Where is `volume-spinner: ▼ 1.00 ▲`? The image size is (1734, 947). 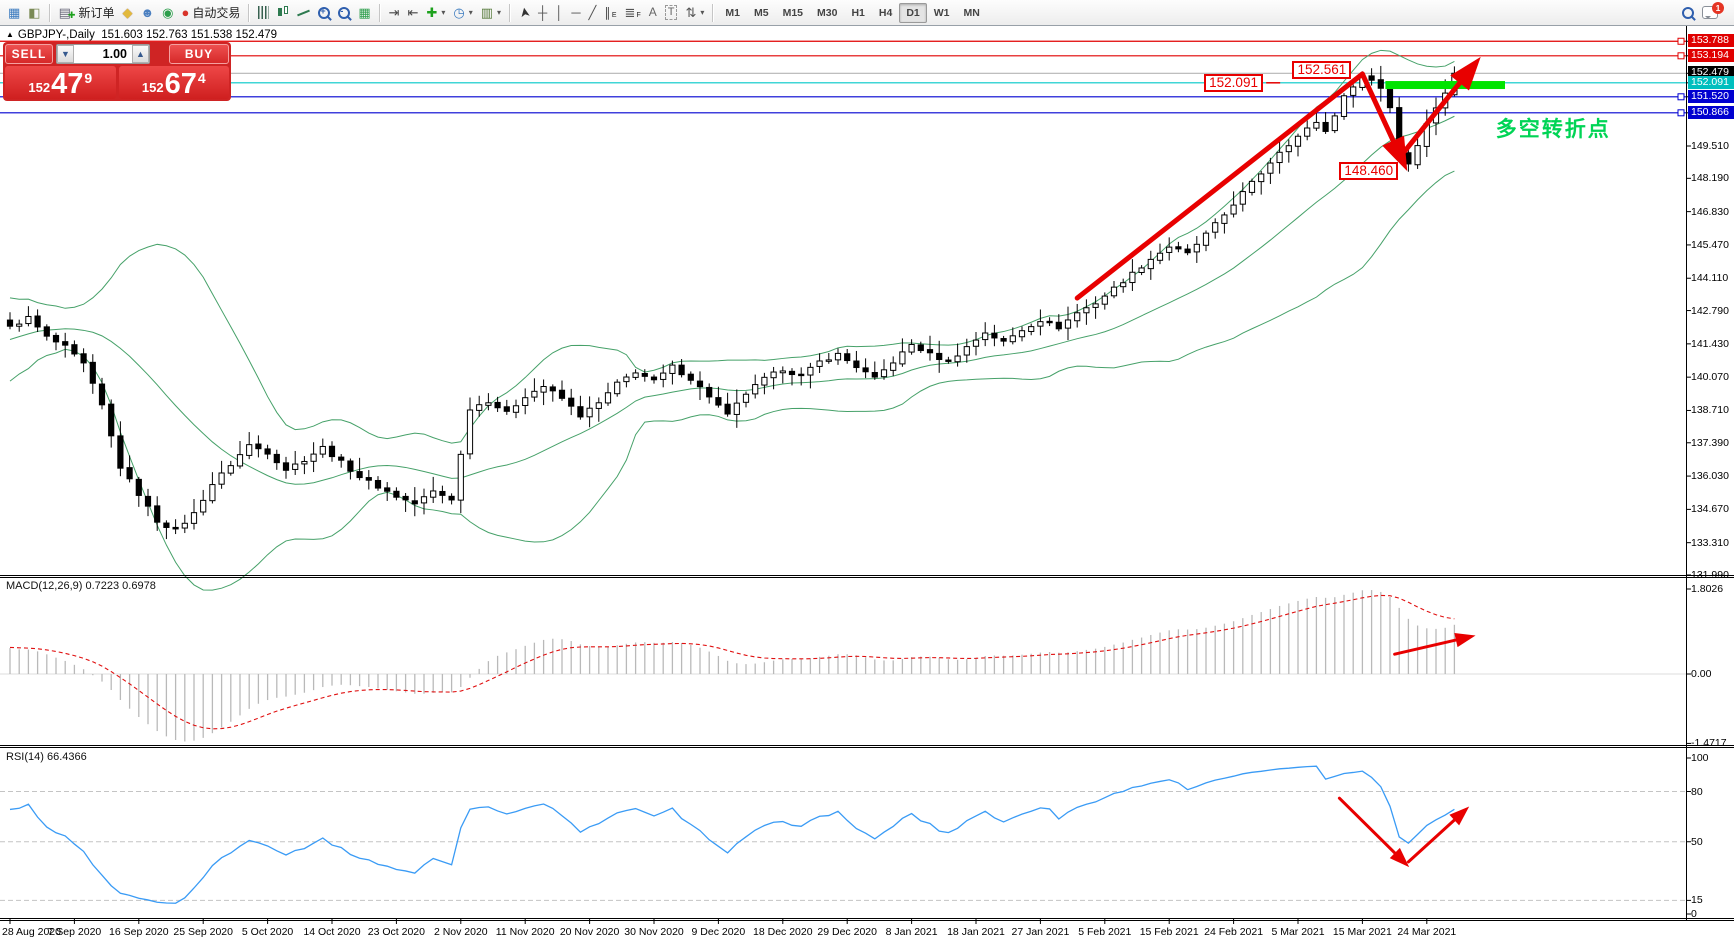
volume-spinner: ▼ 1.00 ▲ is located at coordinates (103, 54).